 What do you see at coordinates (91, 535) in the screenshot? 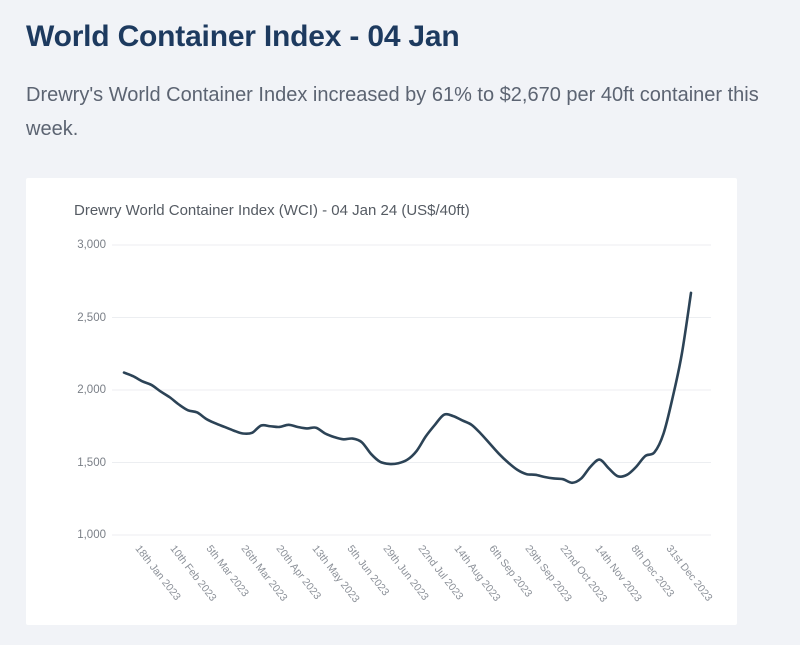
I see `y-axis-tick-label: 1,000` at bounding box center [91, 535].